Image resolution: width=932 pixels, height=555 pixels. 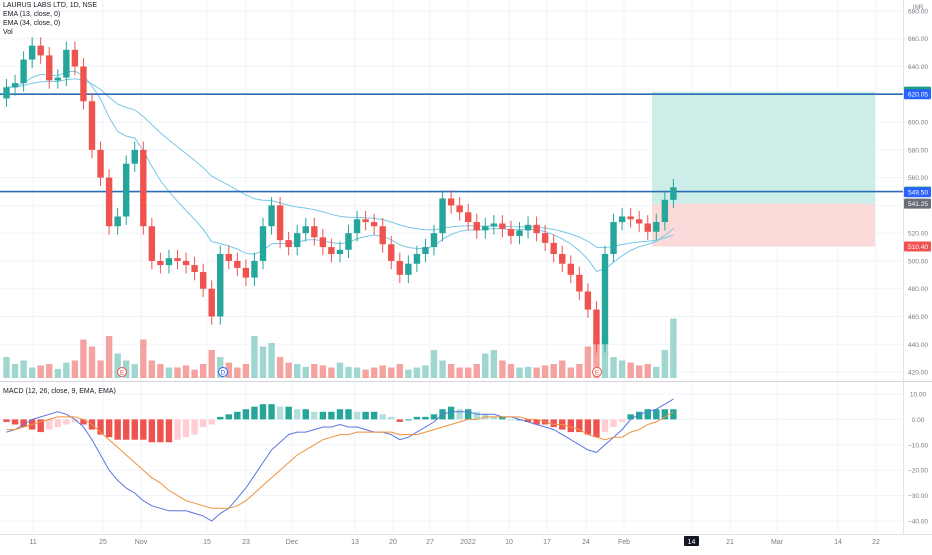 What do you see at coordinates (918, 317) in the screenshot?
I see `price-axis-label: 460.00` at bounding box center [918, 317].